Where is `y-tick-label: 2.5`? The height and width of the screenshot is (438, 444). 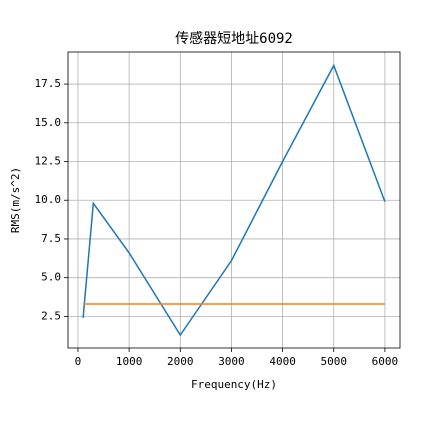
y-tick-label: 2.5 is located at coordinates (51, 315).